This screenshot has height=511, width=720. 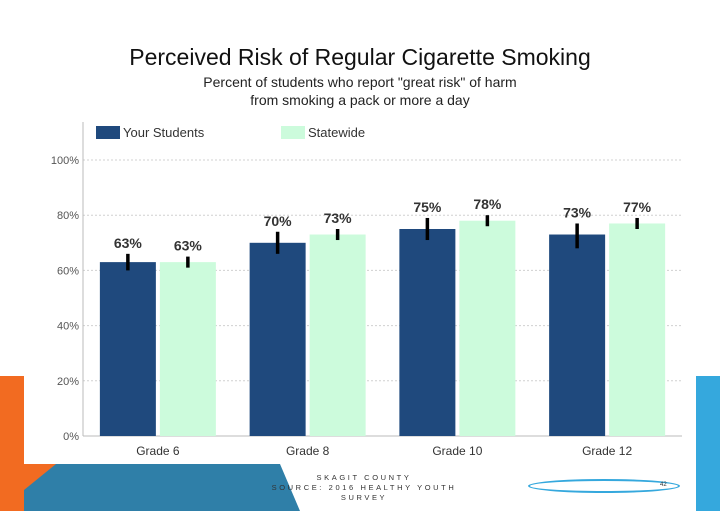 What do you see at coordinates (457, 451) in the screenshot?
I see `x-tick-label: Grade 10` at bounding box center [457, 451].